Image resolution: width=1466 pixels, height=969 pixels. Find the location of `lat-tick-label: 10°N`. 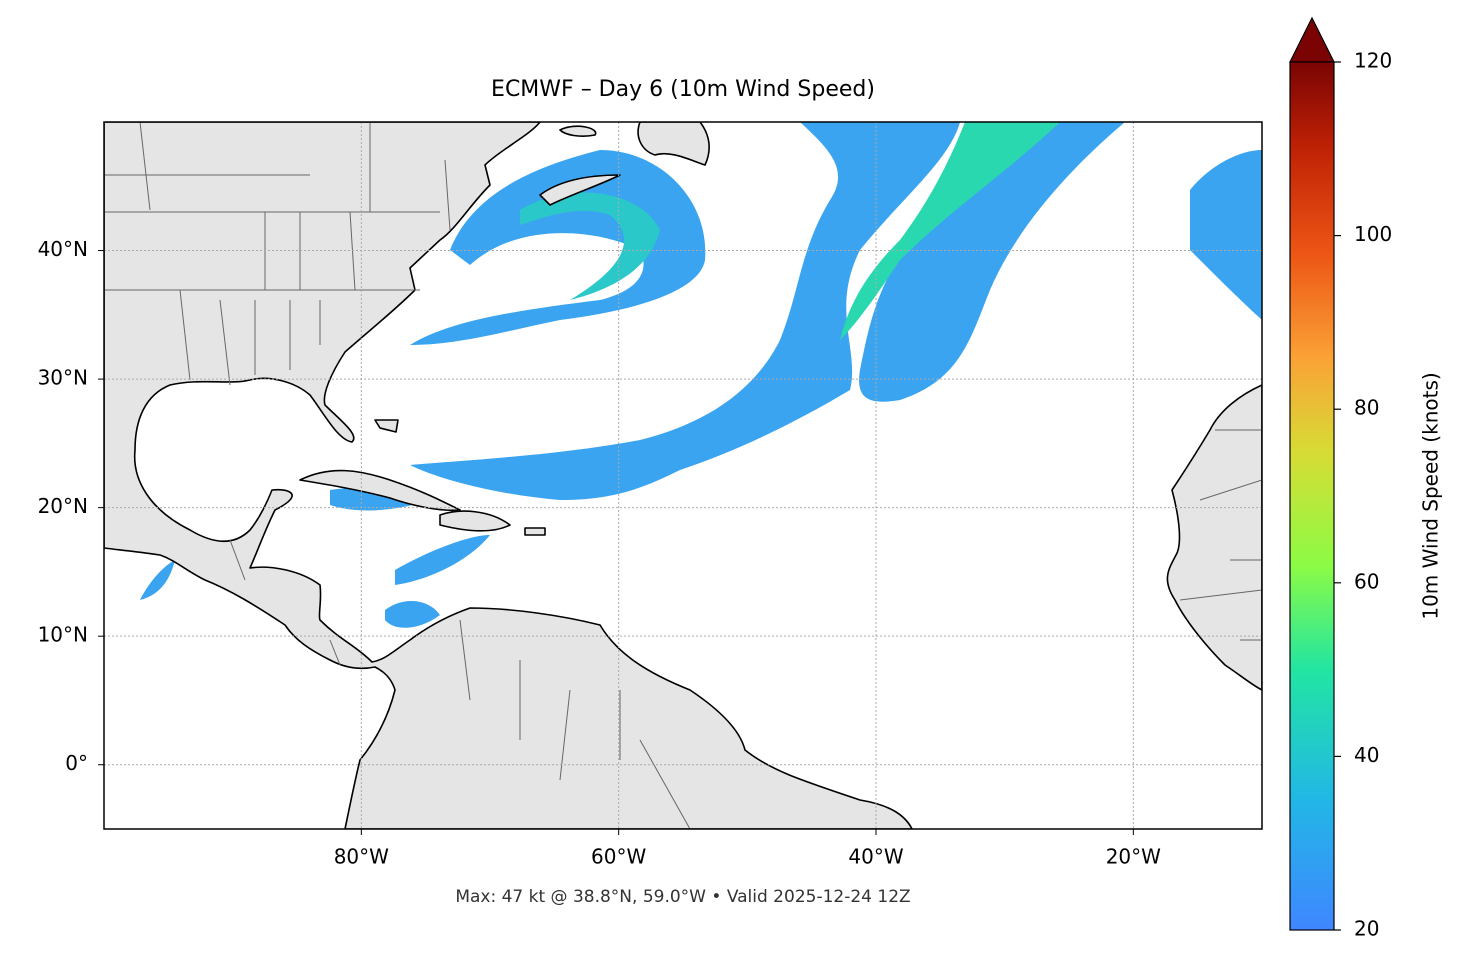

lat-tick-label: 10°N is located at coordinates (63, 635).